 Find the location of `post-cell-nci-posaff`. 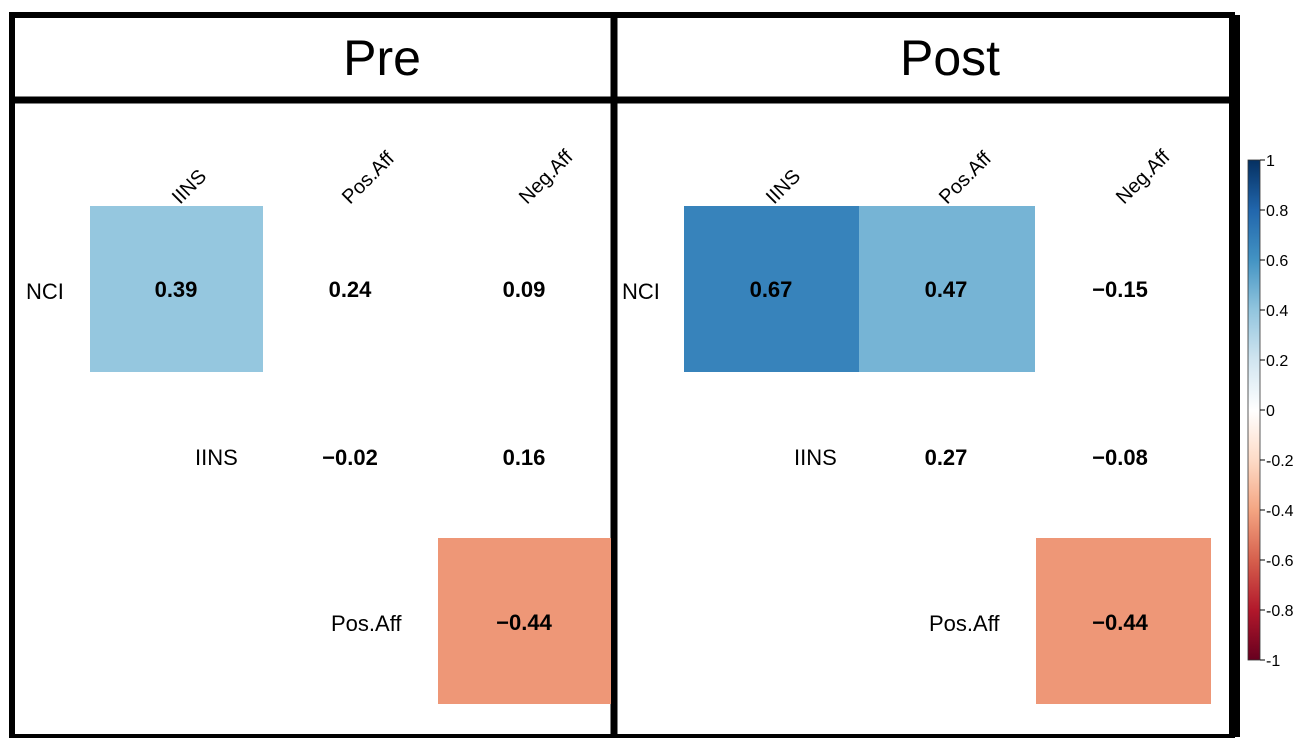

post-cell-nci-posaff is located at coordinates (947, 289).